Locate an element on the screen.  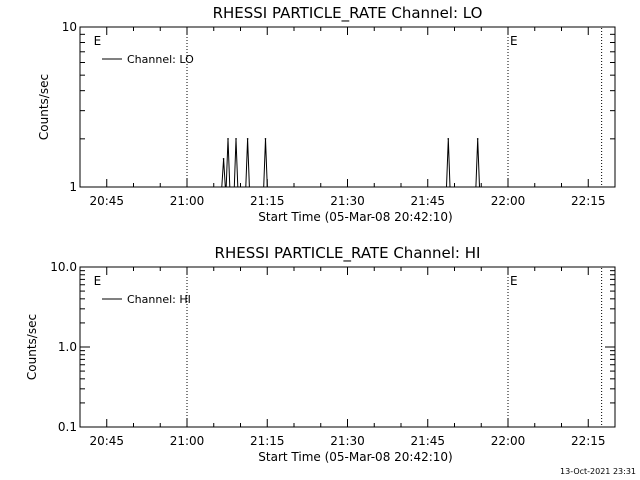
y-tick-label: 1 is located at coordinates (73, 187).